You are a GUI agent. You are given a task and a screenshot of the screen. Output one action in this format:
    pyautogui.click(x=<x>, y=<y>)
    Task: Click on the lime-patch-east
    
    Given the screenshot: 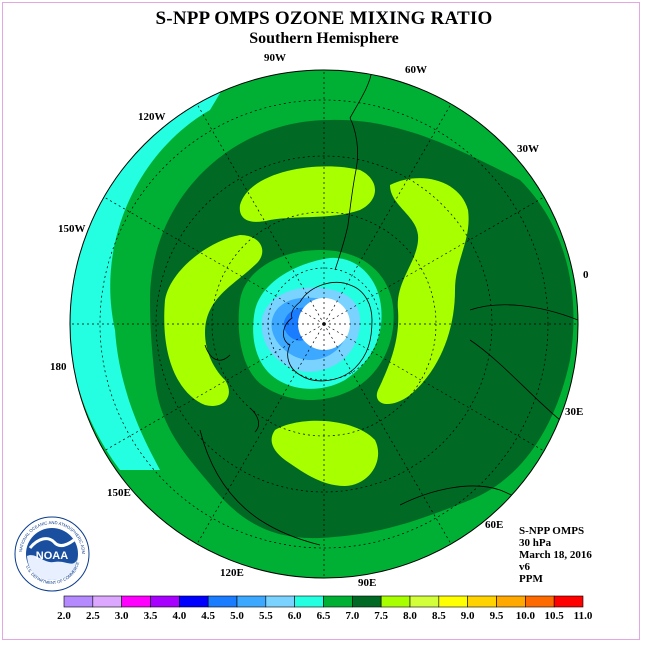 What is the action you would take?
    pyautogui.click(x=422, y=291)
    